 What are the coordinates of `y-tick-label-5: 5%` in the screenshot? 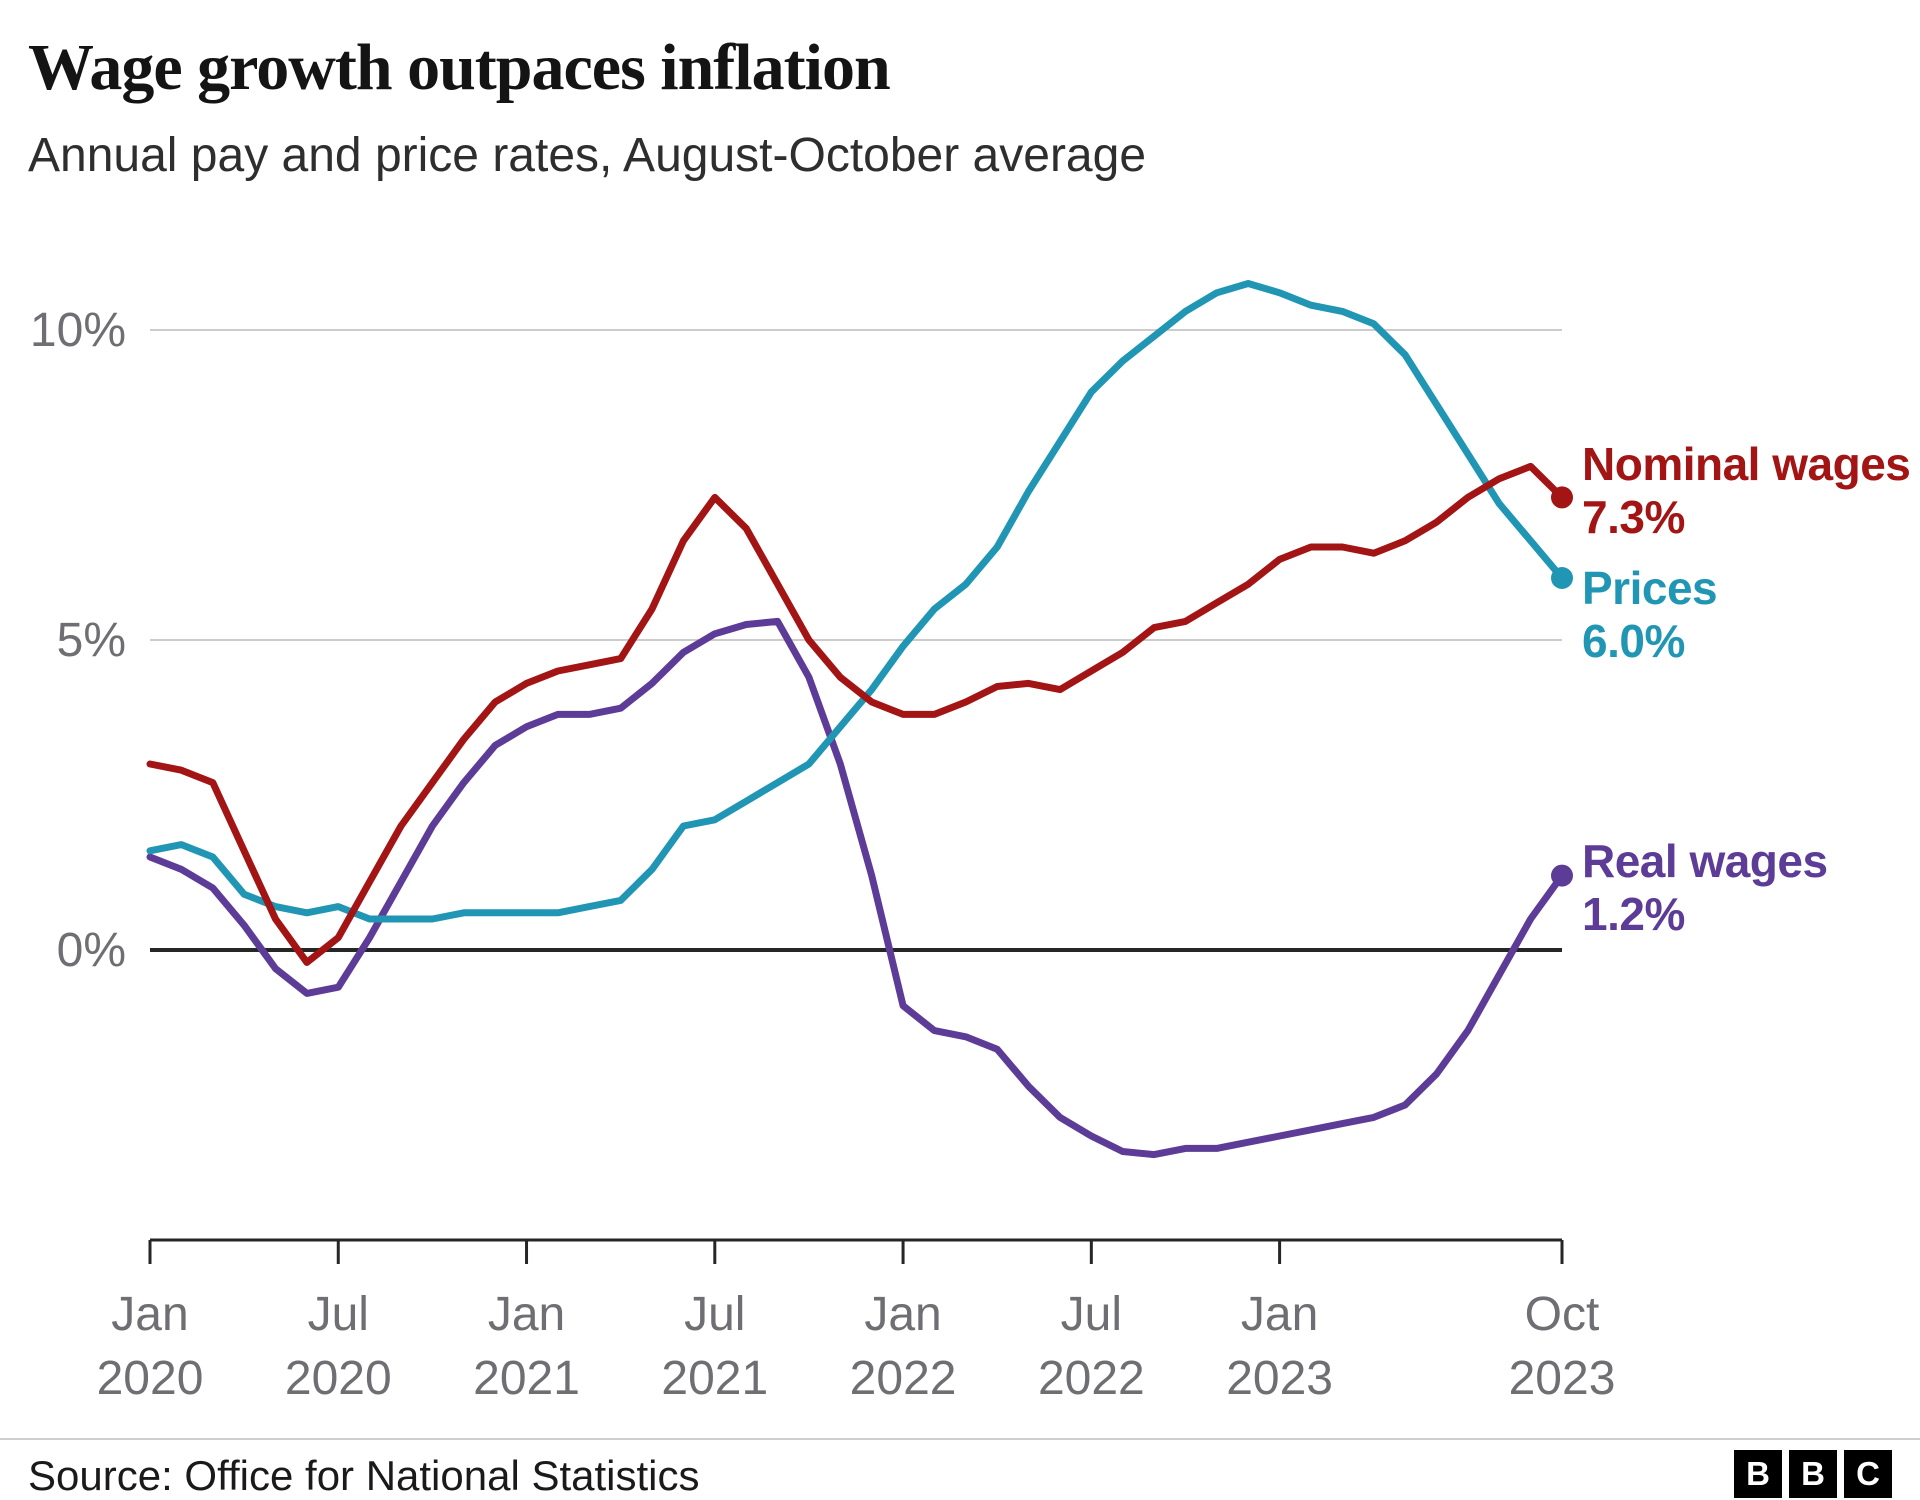 It's located at (91, 640).